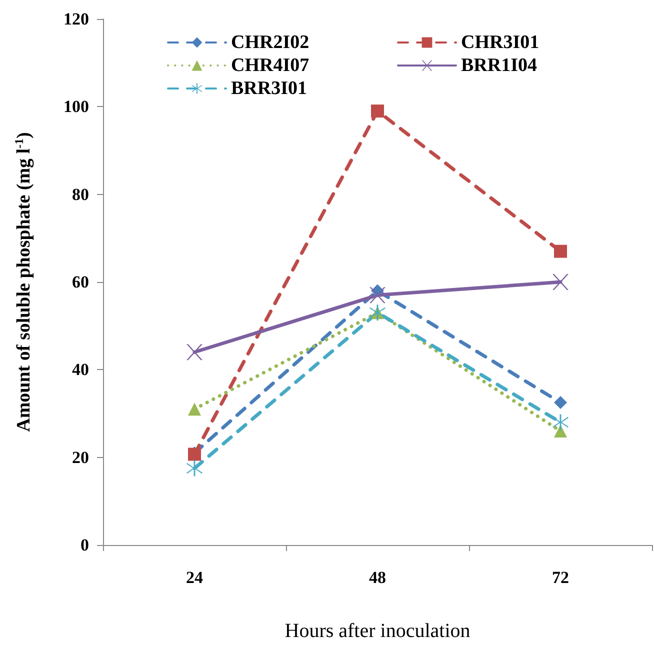  I want to click on x-tick-label: 48, so click(377, 577).